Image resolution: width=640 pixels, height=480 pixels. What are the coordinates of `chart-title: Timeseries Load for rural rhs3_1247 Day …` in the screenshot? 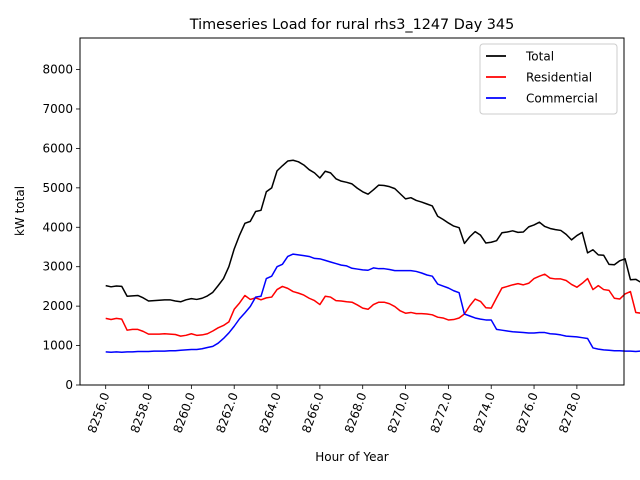 It's located at (352, 25).